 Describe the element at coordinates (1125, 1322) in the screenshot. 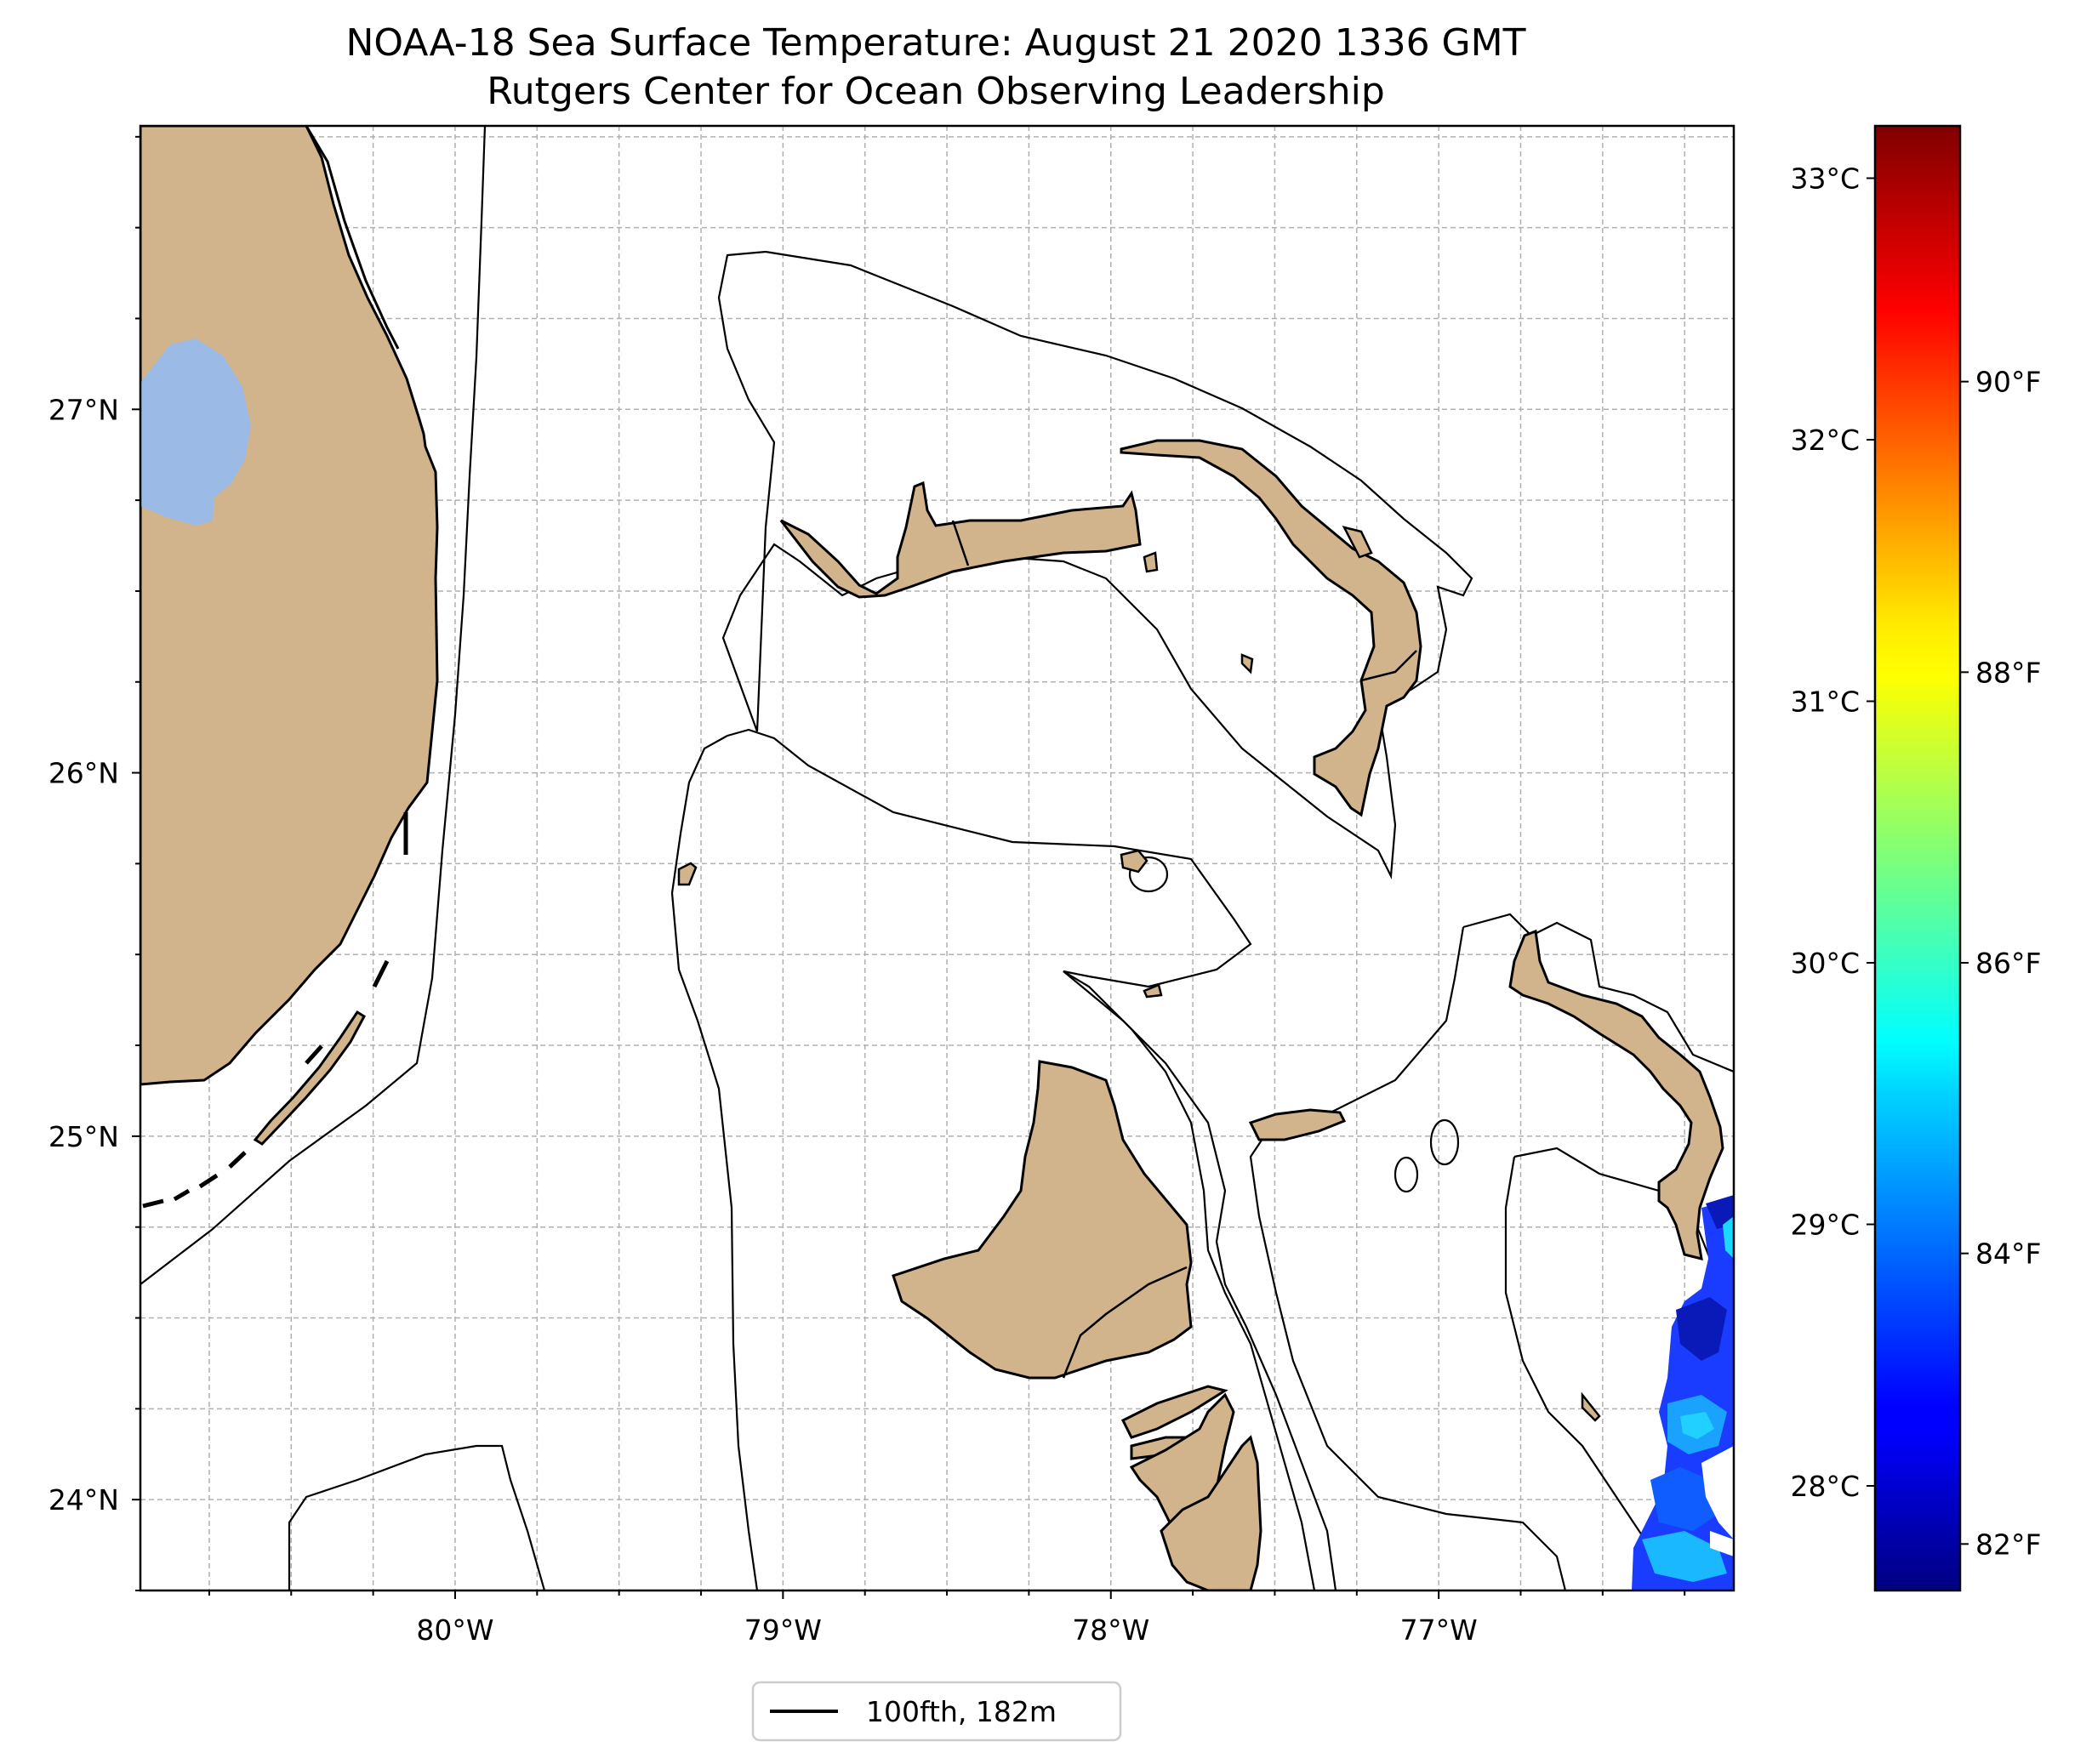

I see `andros-inner` at that location.